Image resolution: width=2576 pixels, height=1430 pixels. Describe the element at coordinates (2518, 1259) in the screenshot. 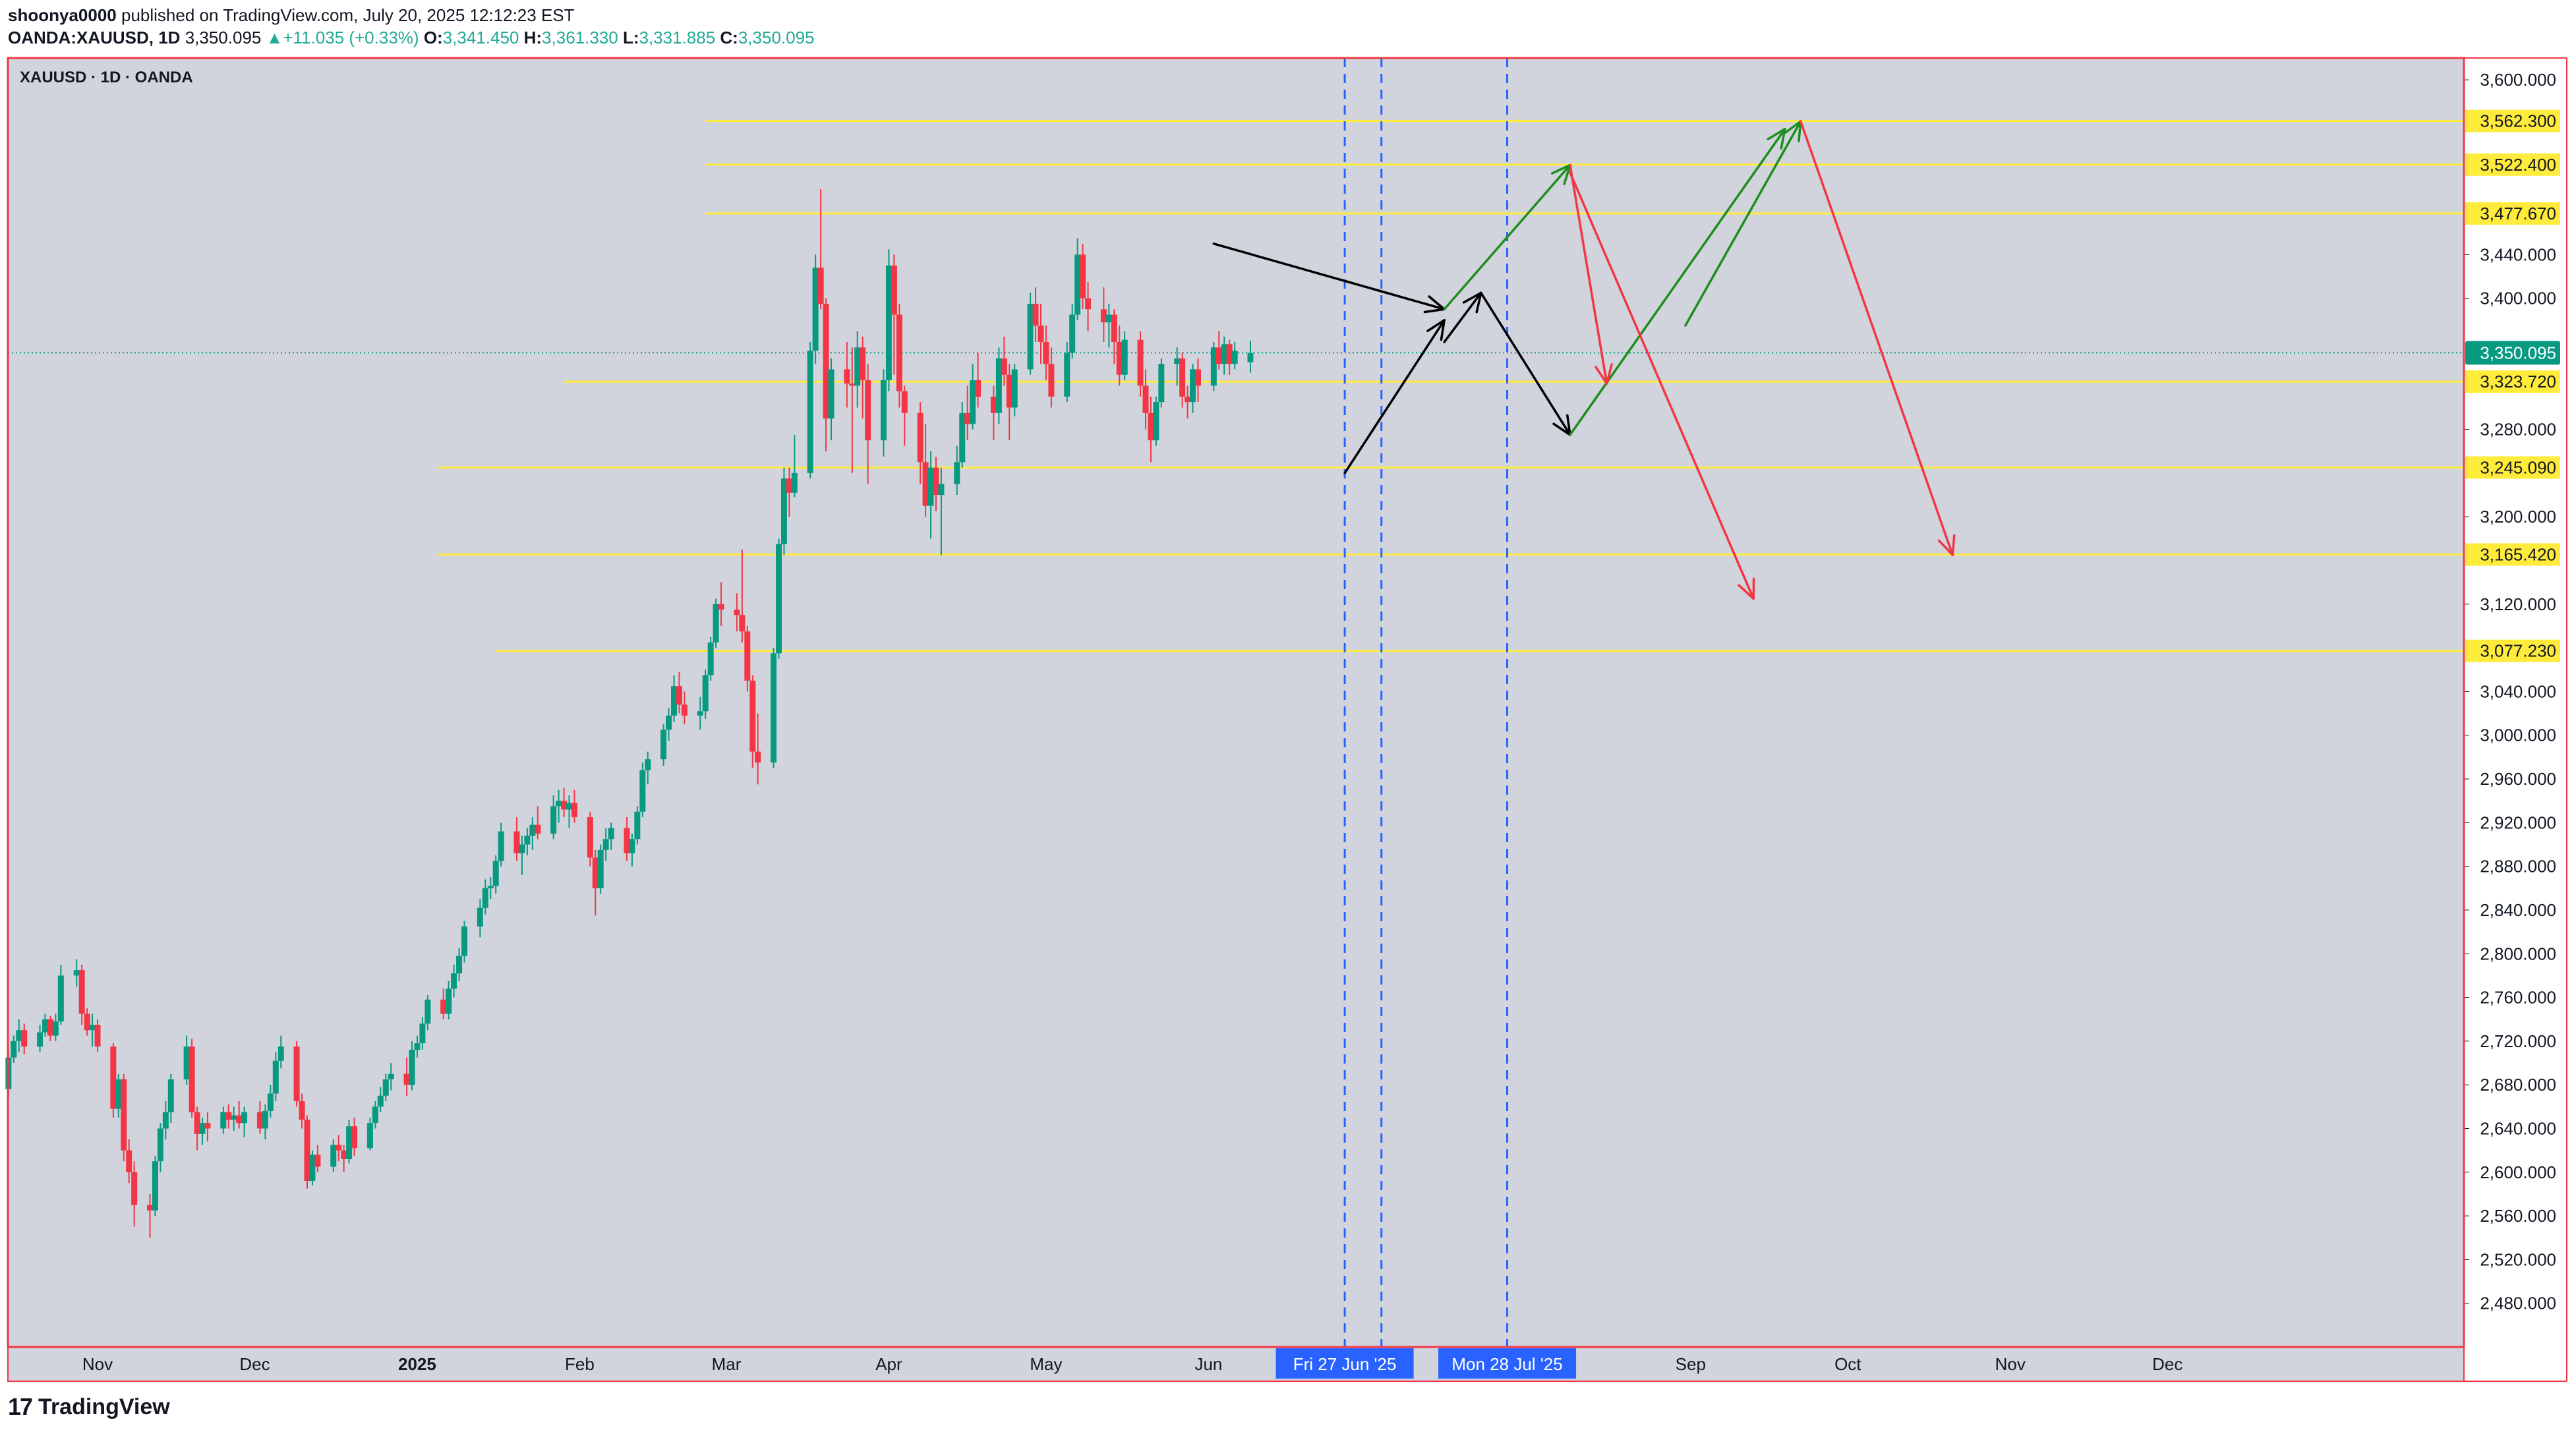

I see `price-tick-label: 2,520.000` at that location.